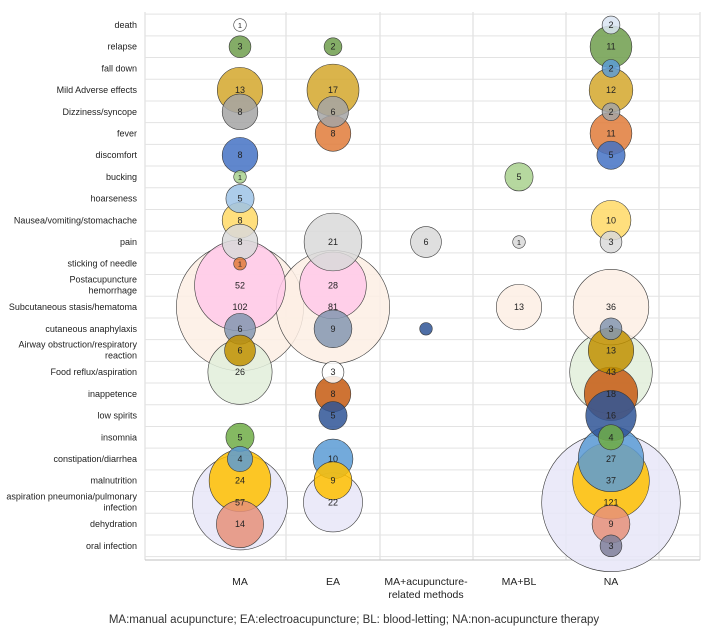  I want to click on x-tick-label: MA+BL, so click(519, 582).